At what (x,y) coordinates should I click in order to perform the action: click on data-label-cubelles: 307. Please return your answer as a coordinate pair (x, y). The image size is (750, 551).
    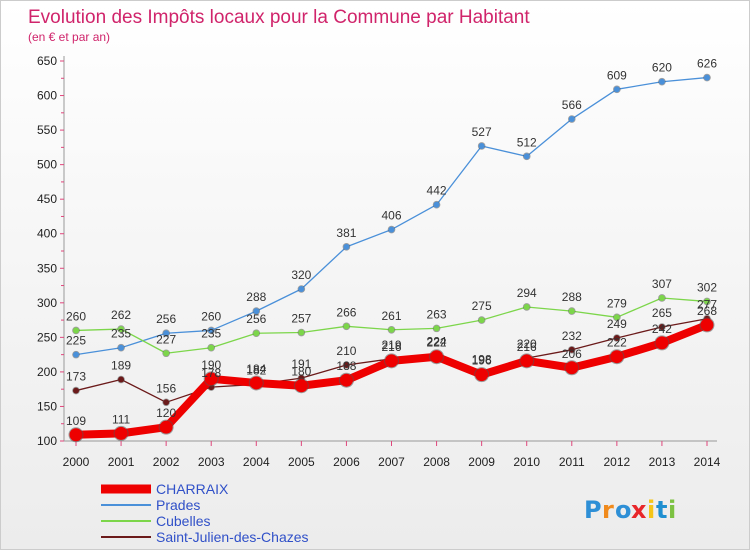
    Looking at the image, I should click on (662, 284).